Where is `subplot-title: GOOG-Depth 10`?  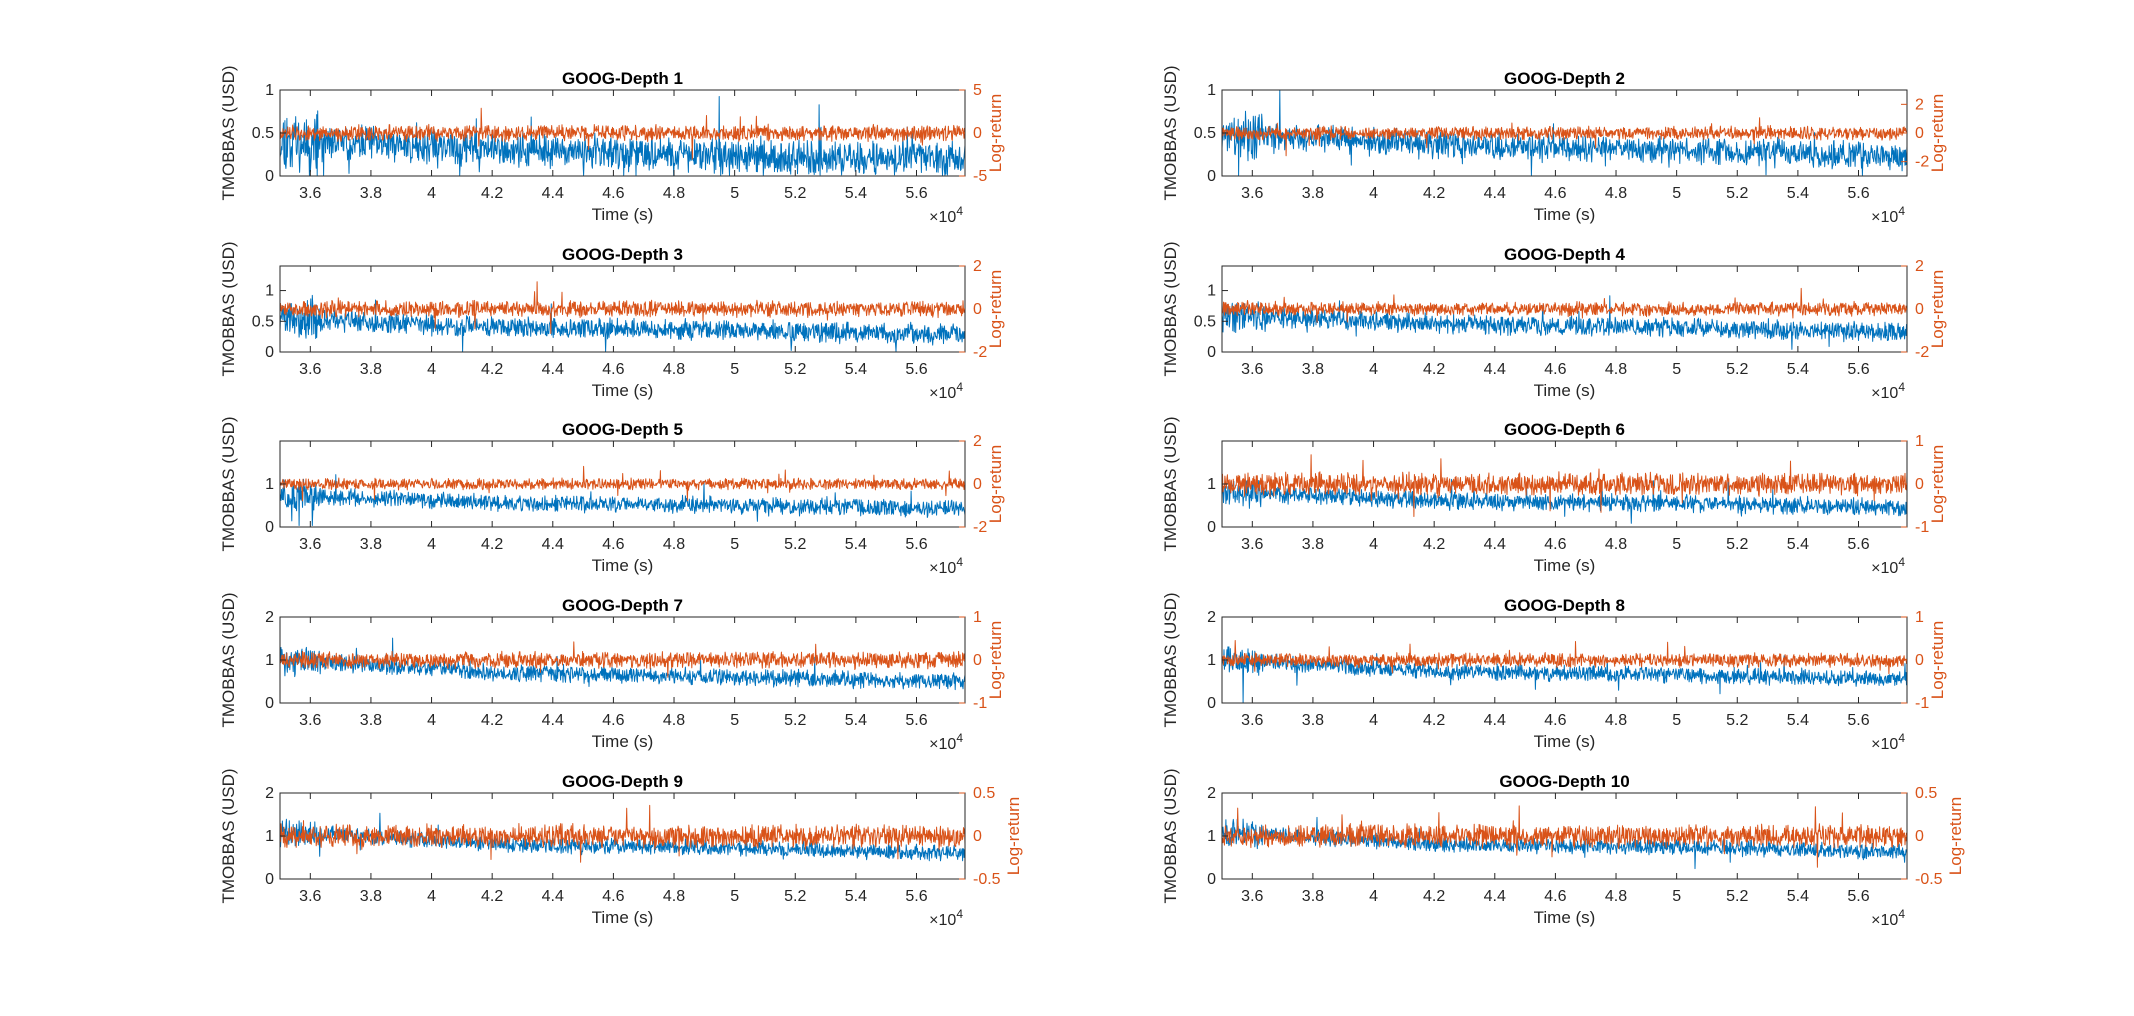 subplot-title: GOOG-Depth 10 is located at coordinates (1564, 781).